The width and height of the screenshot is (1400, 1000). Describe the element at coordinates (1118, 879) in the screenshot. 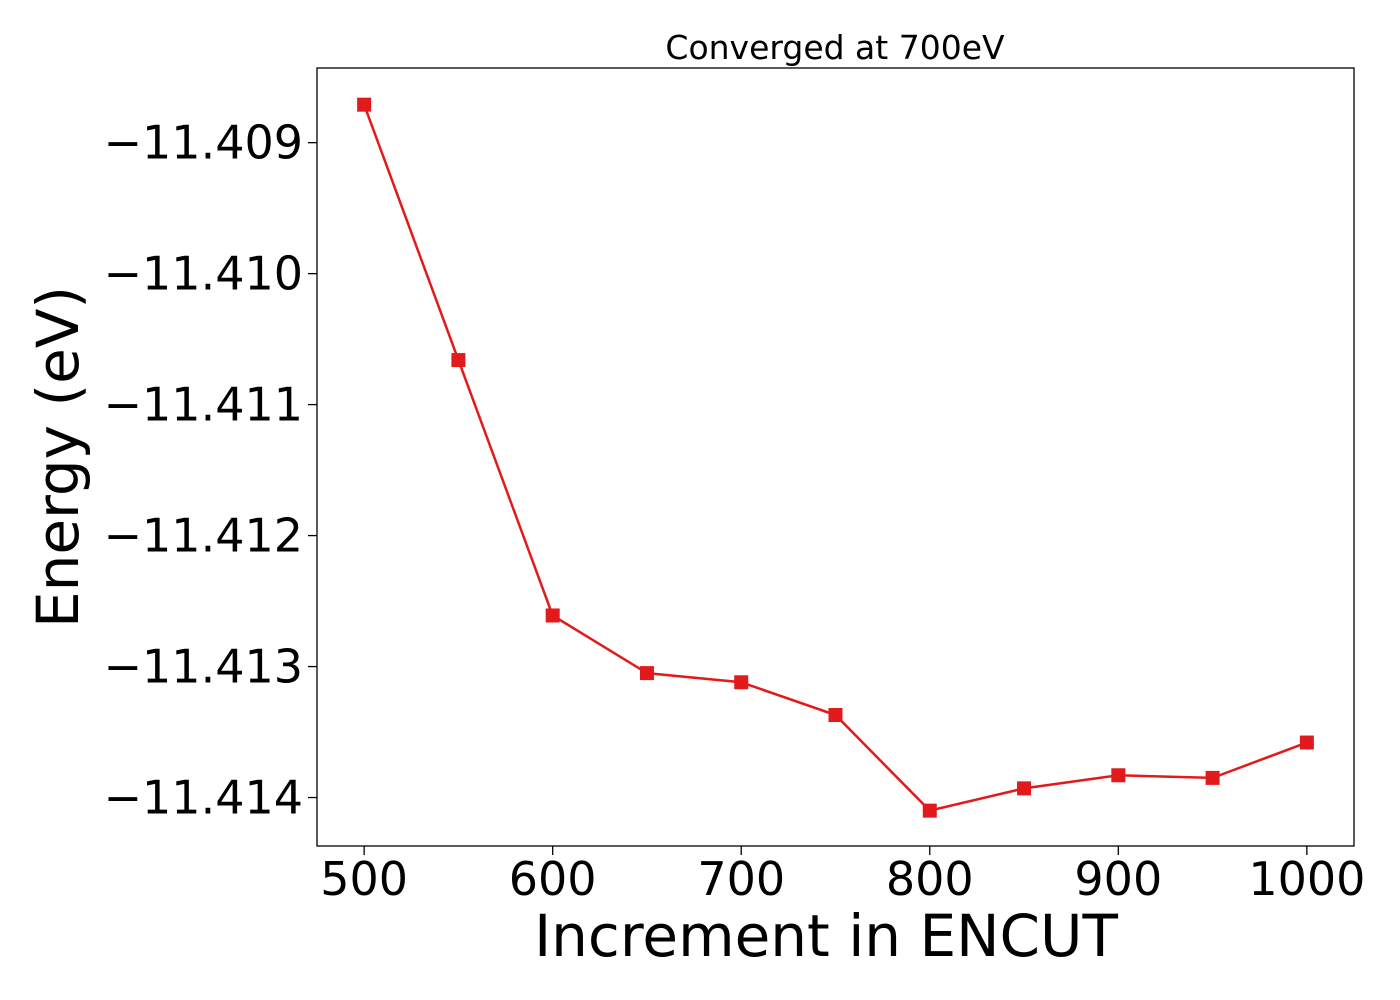

I see `x-tick-label: 900` at that location.